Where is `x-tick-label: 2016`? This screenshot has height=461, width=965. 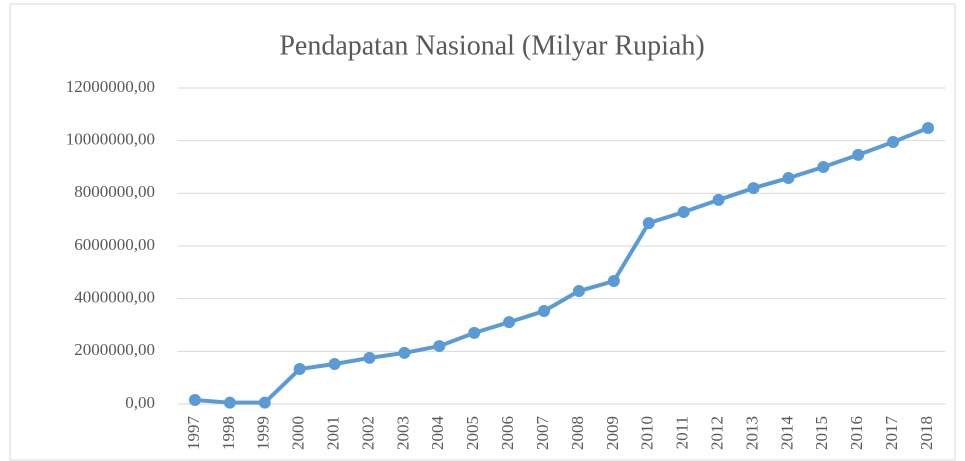 x-tick-label: 2016 is located at coordinates (856, 433).